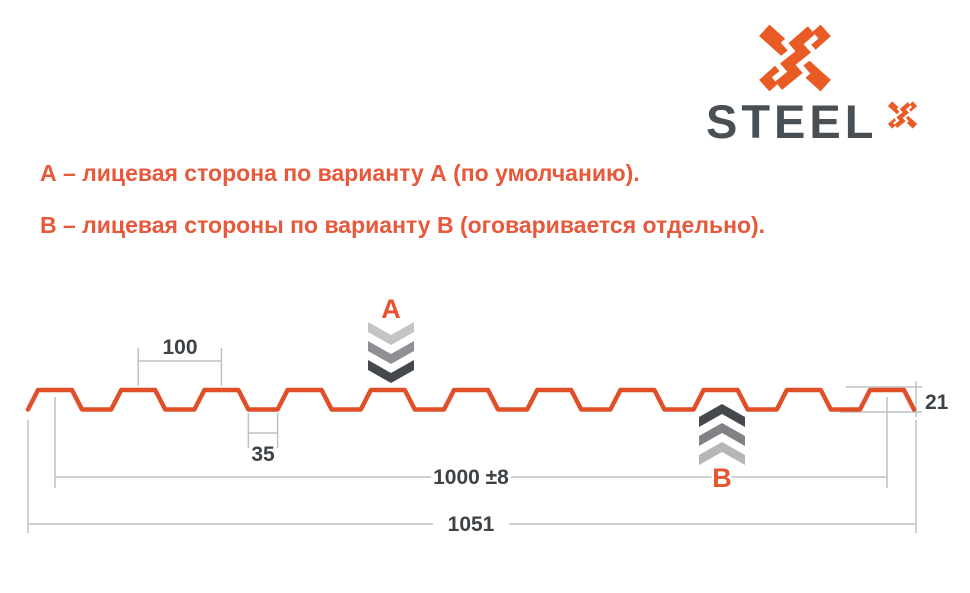 The width and height of the screenshot is (970, 593). Describe the element at coordinates (792, 121) in the screenshot. I see `brand-name: STEEL` at that location.